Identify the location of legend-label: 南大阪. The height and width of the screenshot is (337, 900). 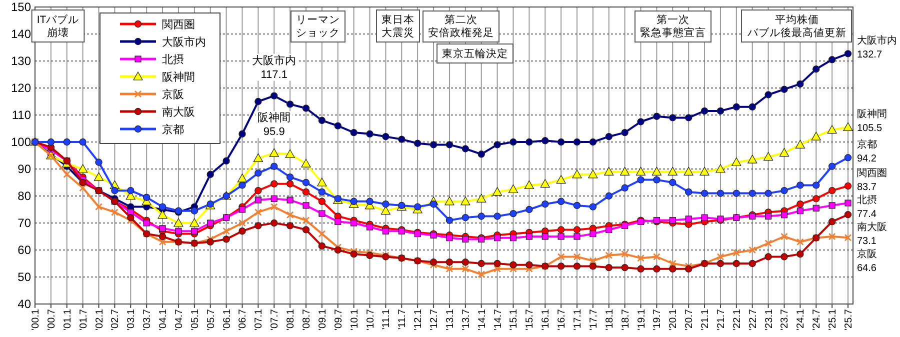
(178, 112).